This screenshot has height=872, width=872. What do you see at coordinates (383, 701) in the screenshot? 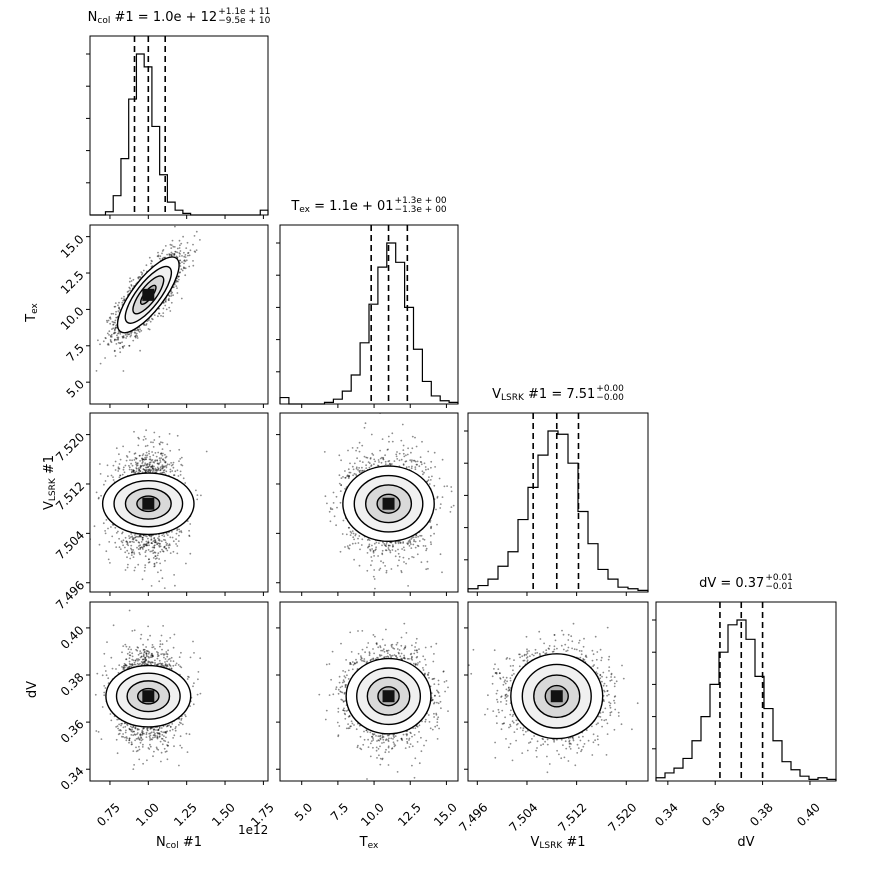
I see `scatter-tex-dv` at bounding box center [383, 701].